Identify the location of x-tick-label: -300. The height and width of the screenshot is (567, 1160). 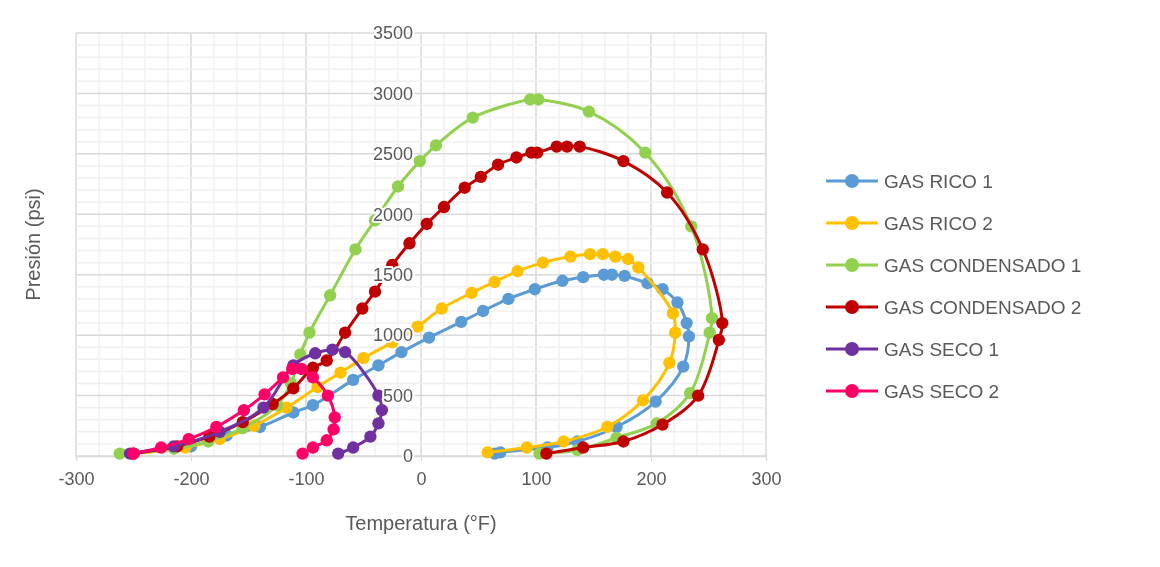
(76, 478).